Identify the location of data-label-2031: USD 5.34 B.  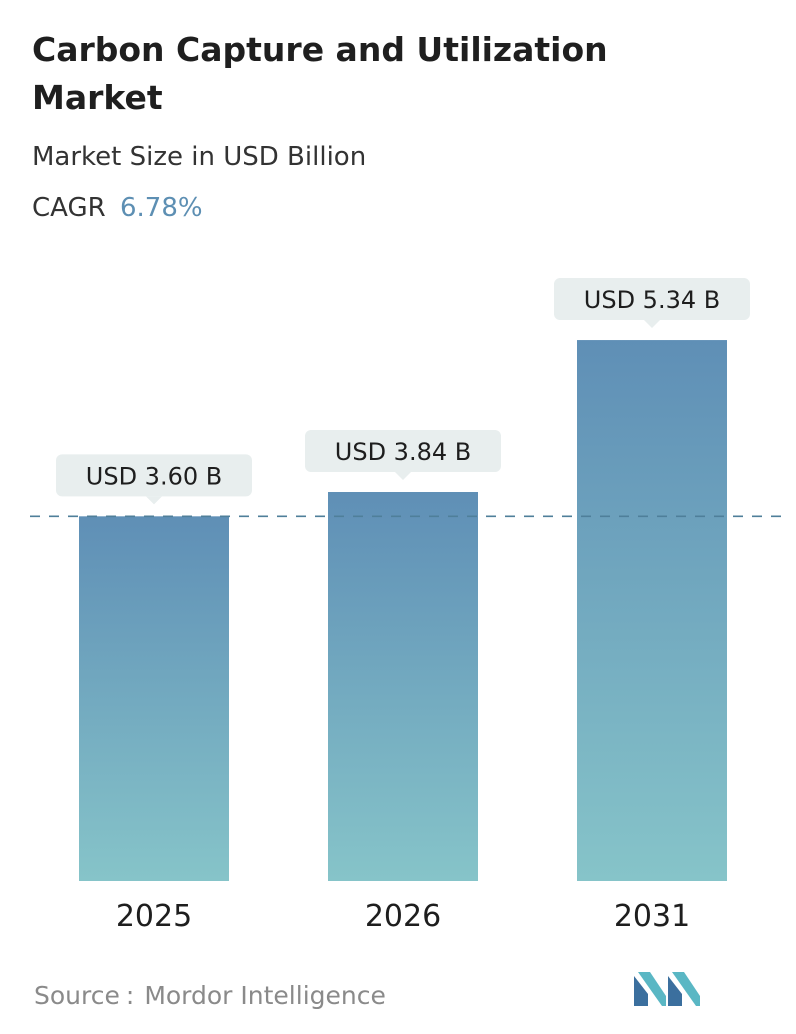
(652, 303).